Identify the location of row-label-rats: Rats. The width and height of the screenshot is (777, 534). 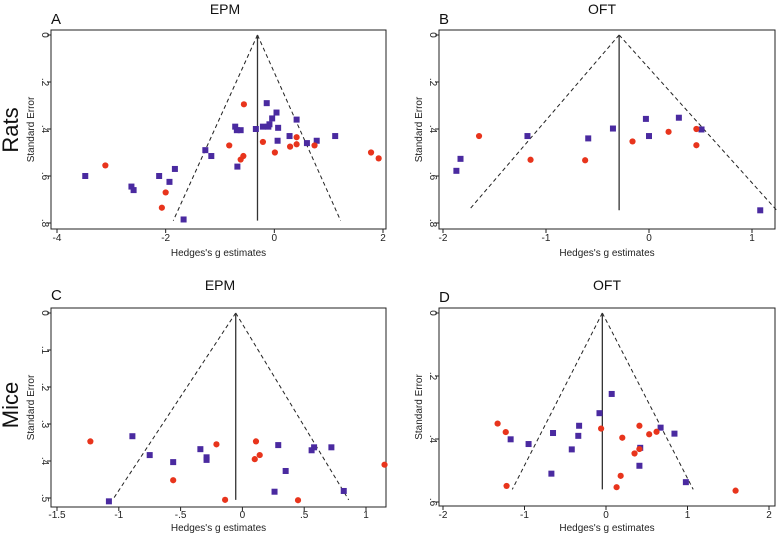
(11, 129).